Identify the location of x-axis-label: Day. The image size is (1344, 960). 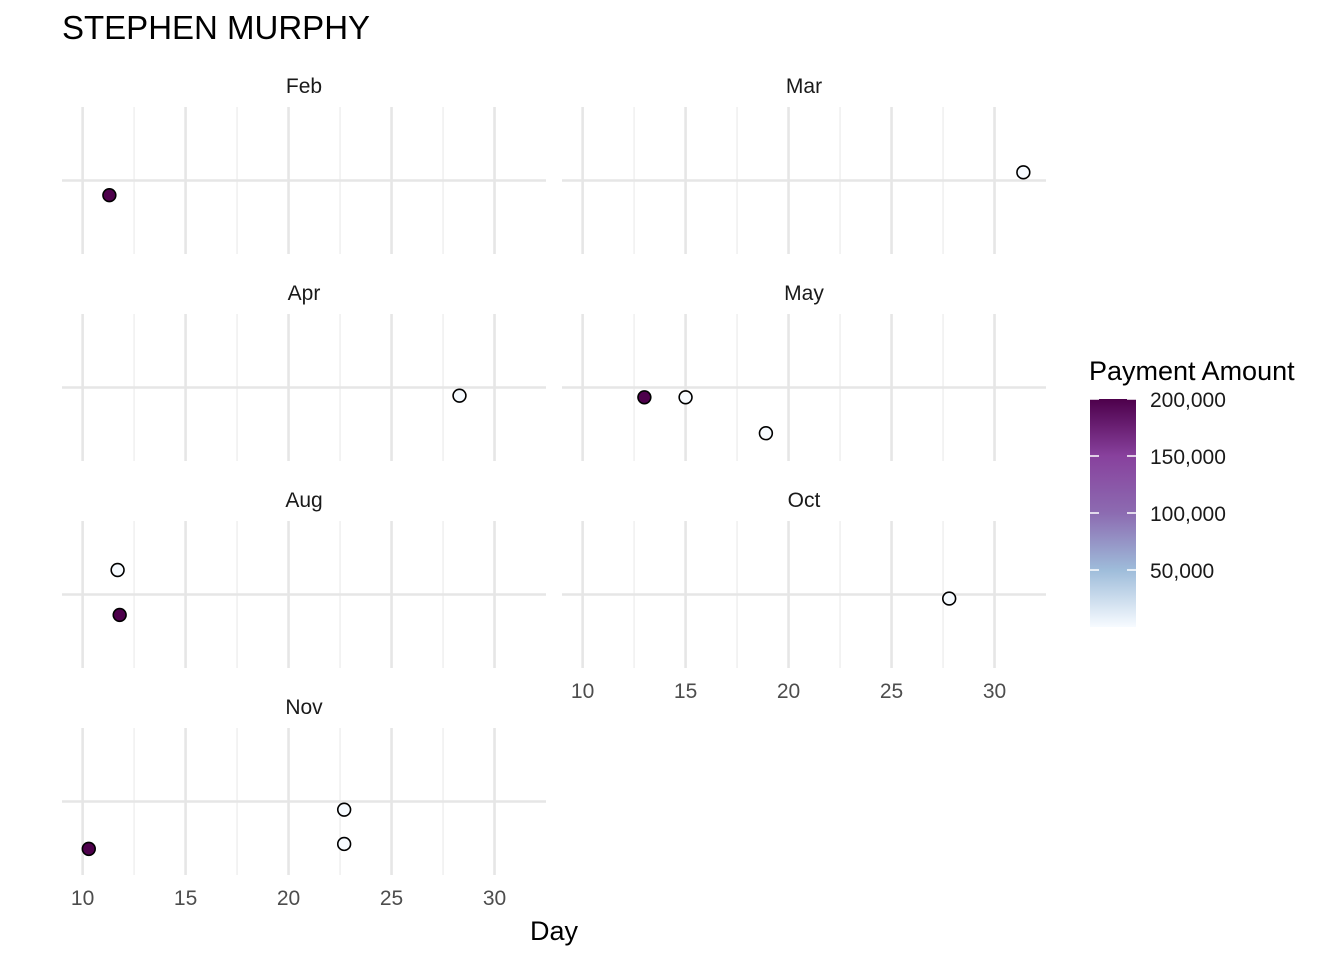
(554, 931).